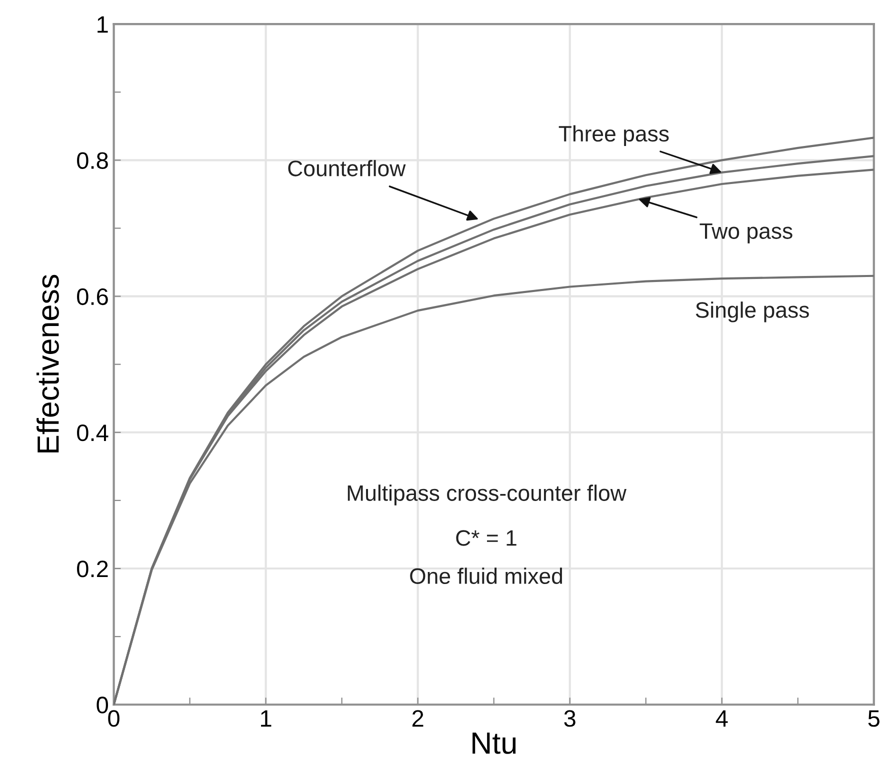 The image size is (889, 776). I want to click on x-tick-label: 0, so click(114, 718).